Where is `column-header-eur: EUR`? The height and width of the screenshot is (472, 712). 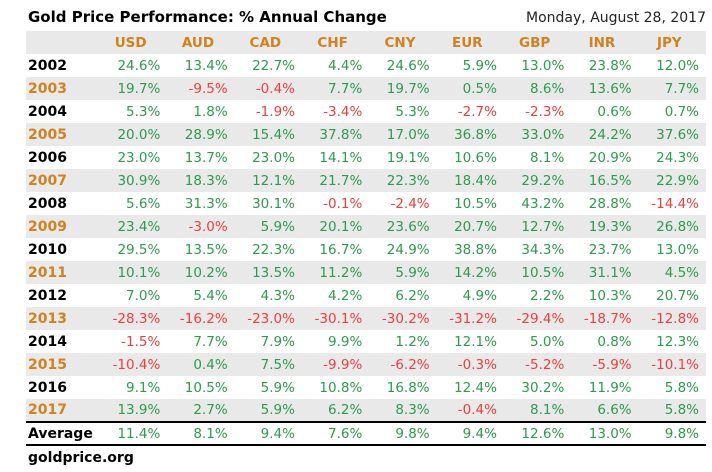
column-header-eur: EUR is located at coordinates (467, 42).